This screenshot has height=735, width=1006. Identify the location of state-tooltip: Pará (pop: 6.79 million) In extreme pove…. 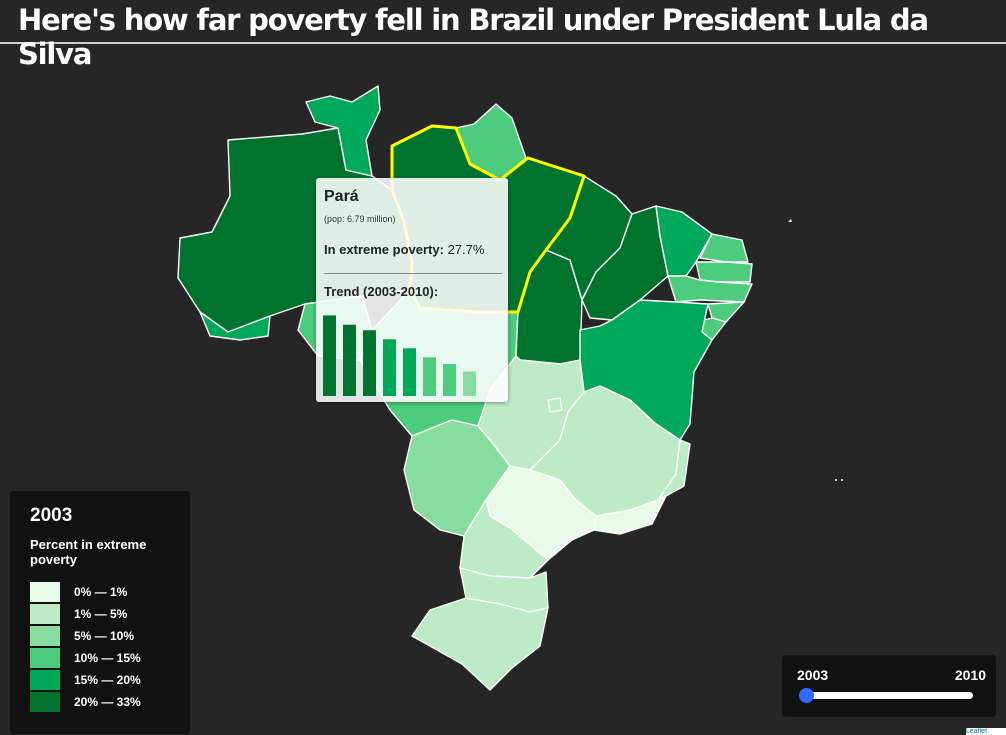
(412, 290).